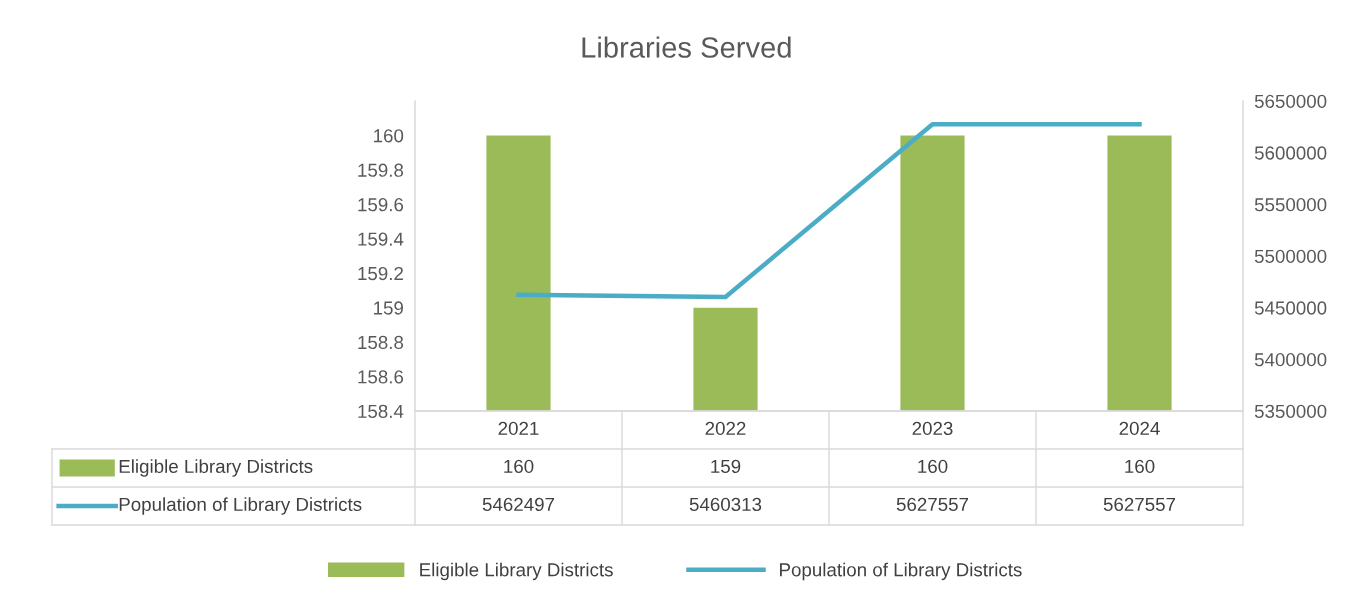  What do you see at coordinates (380, 273) in the screenshot?
I see `y-tick-label: 159.2` at bounding box center [380, 273].